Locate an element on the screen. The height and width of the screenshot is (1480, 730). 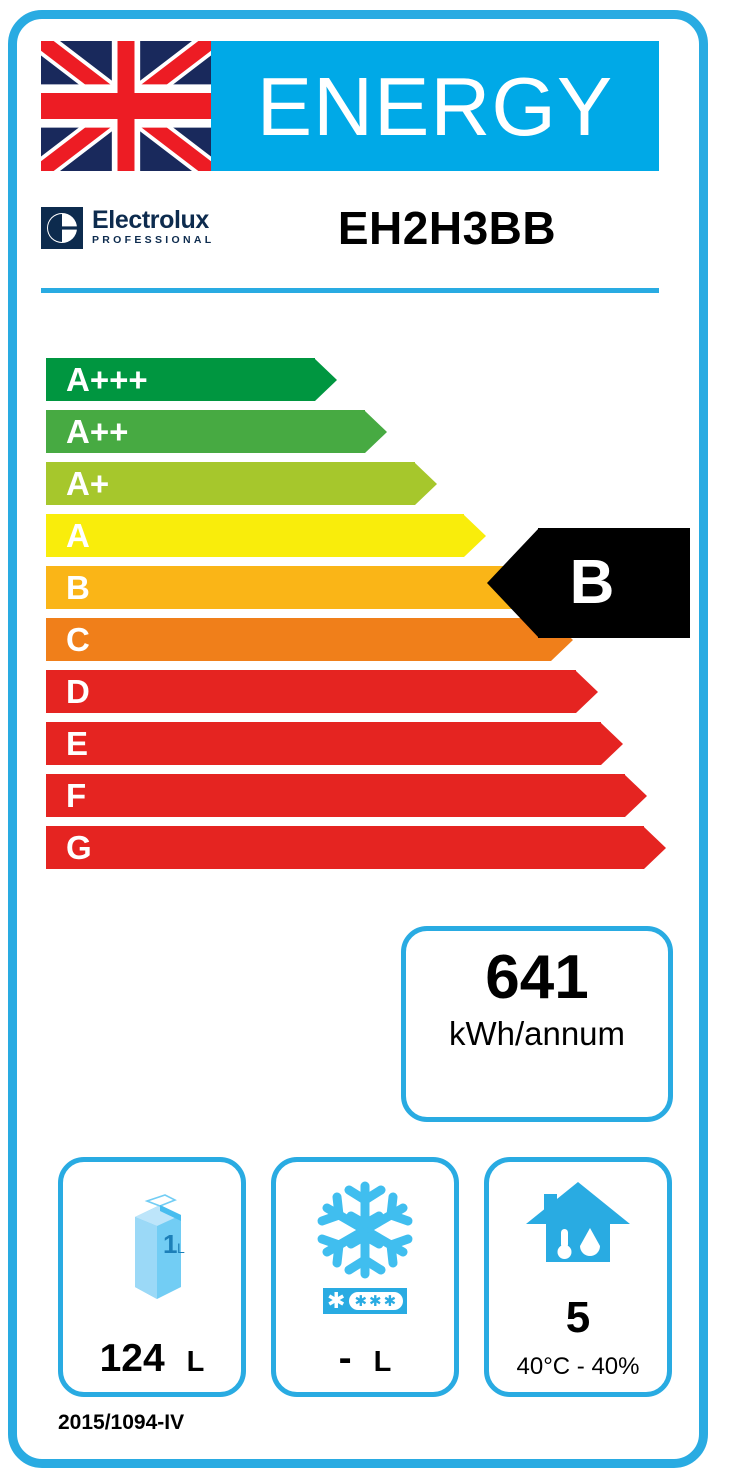
energy-class-bar-B: B is located at coordinates (356, 587).